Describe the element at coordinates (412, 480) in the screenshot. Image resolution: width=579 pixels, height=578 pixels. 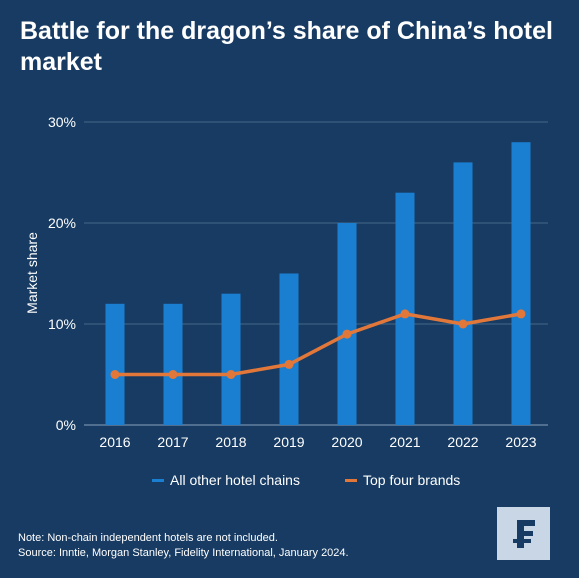
I see `legend-label-line: Top four brands` at that location.